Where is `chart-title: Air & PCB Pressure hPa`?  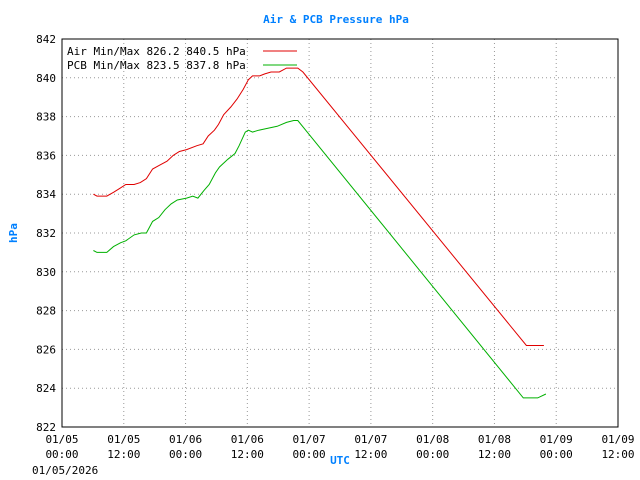 chart-title: Air & PCB Pressure hPa is located at coordinates (336, 19).